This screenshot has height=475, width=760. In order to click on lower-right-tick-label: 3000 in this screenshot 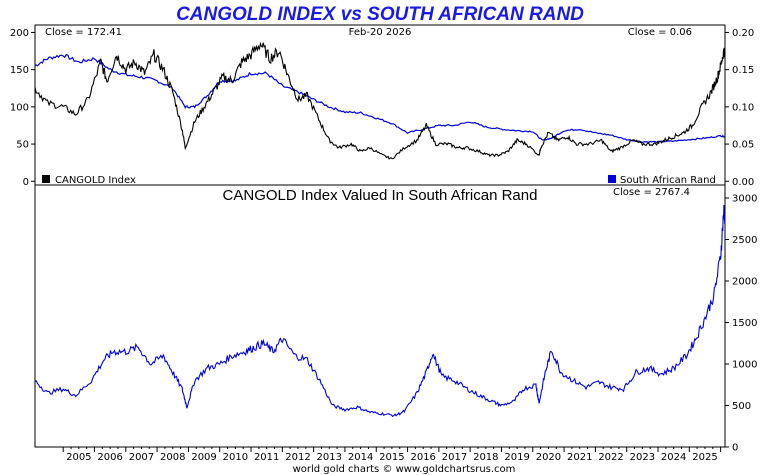, I will do `click(744, 199)`.